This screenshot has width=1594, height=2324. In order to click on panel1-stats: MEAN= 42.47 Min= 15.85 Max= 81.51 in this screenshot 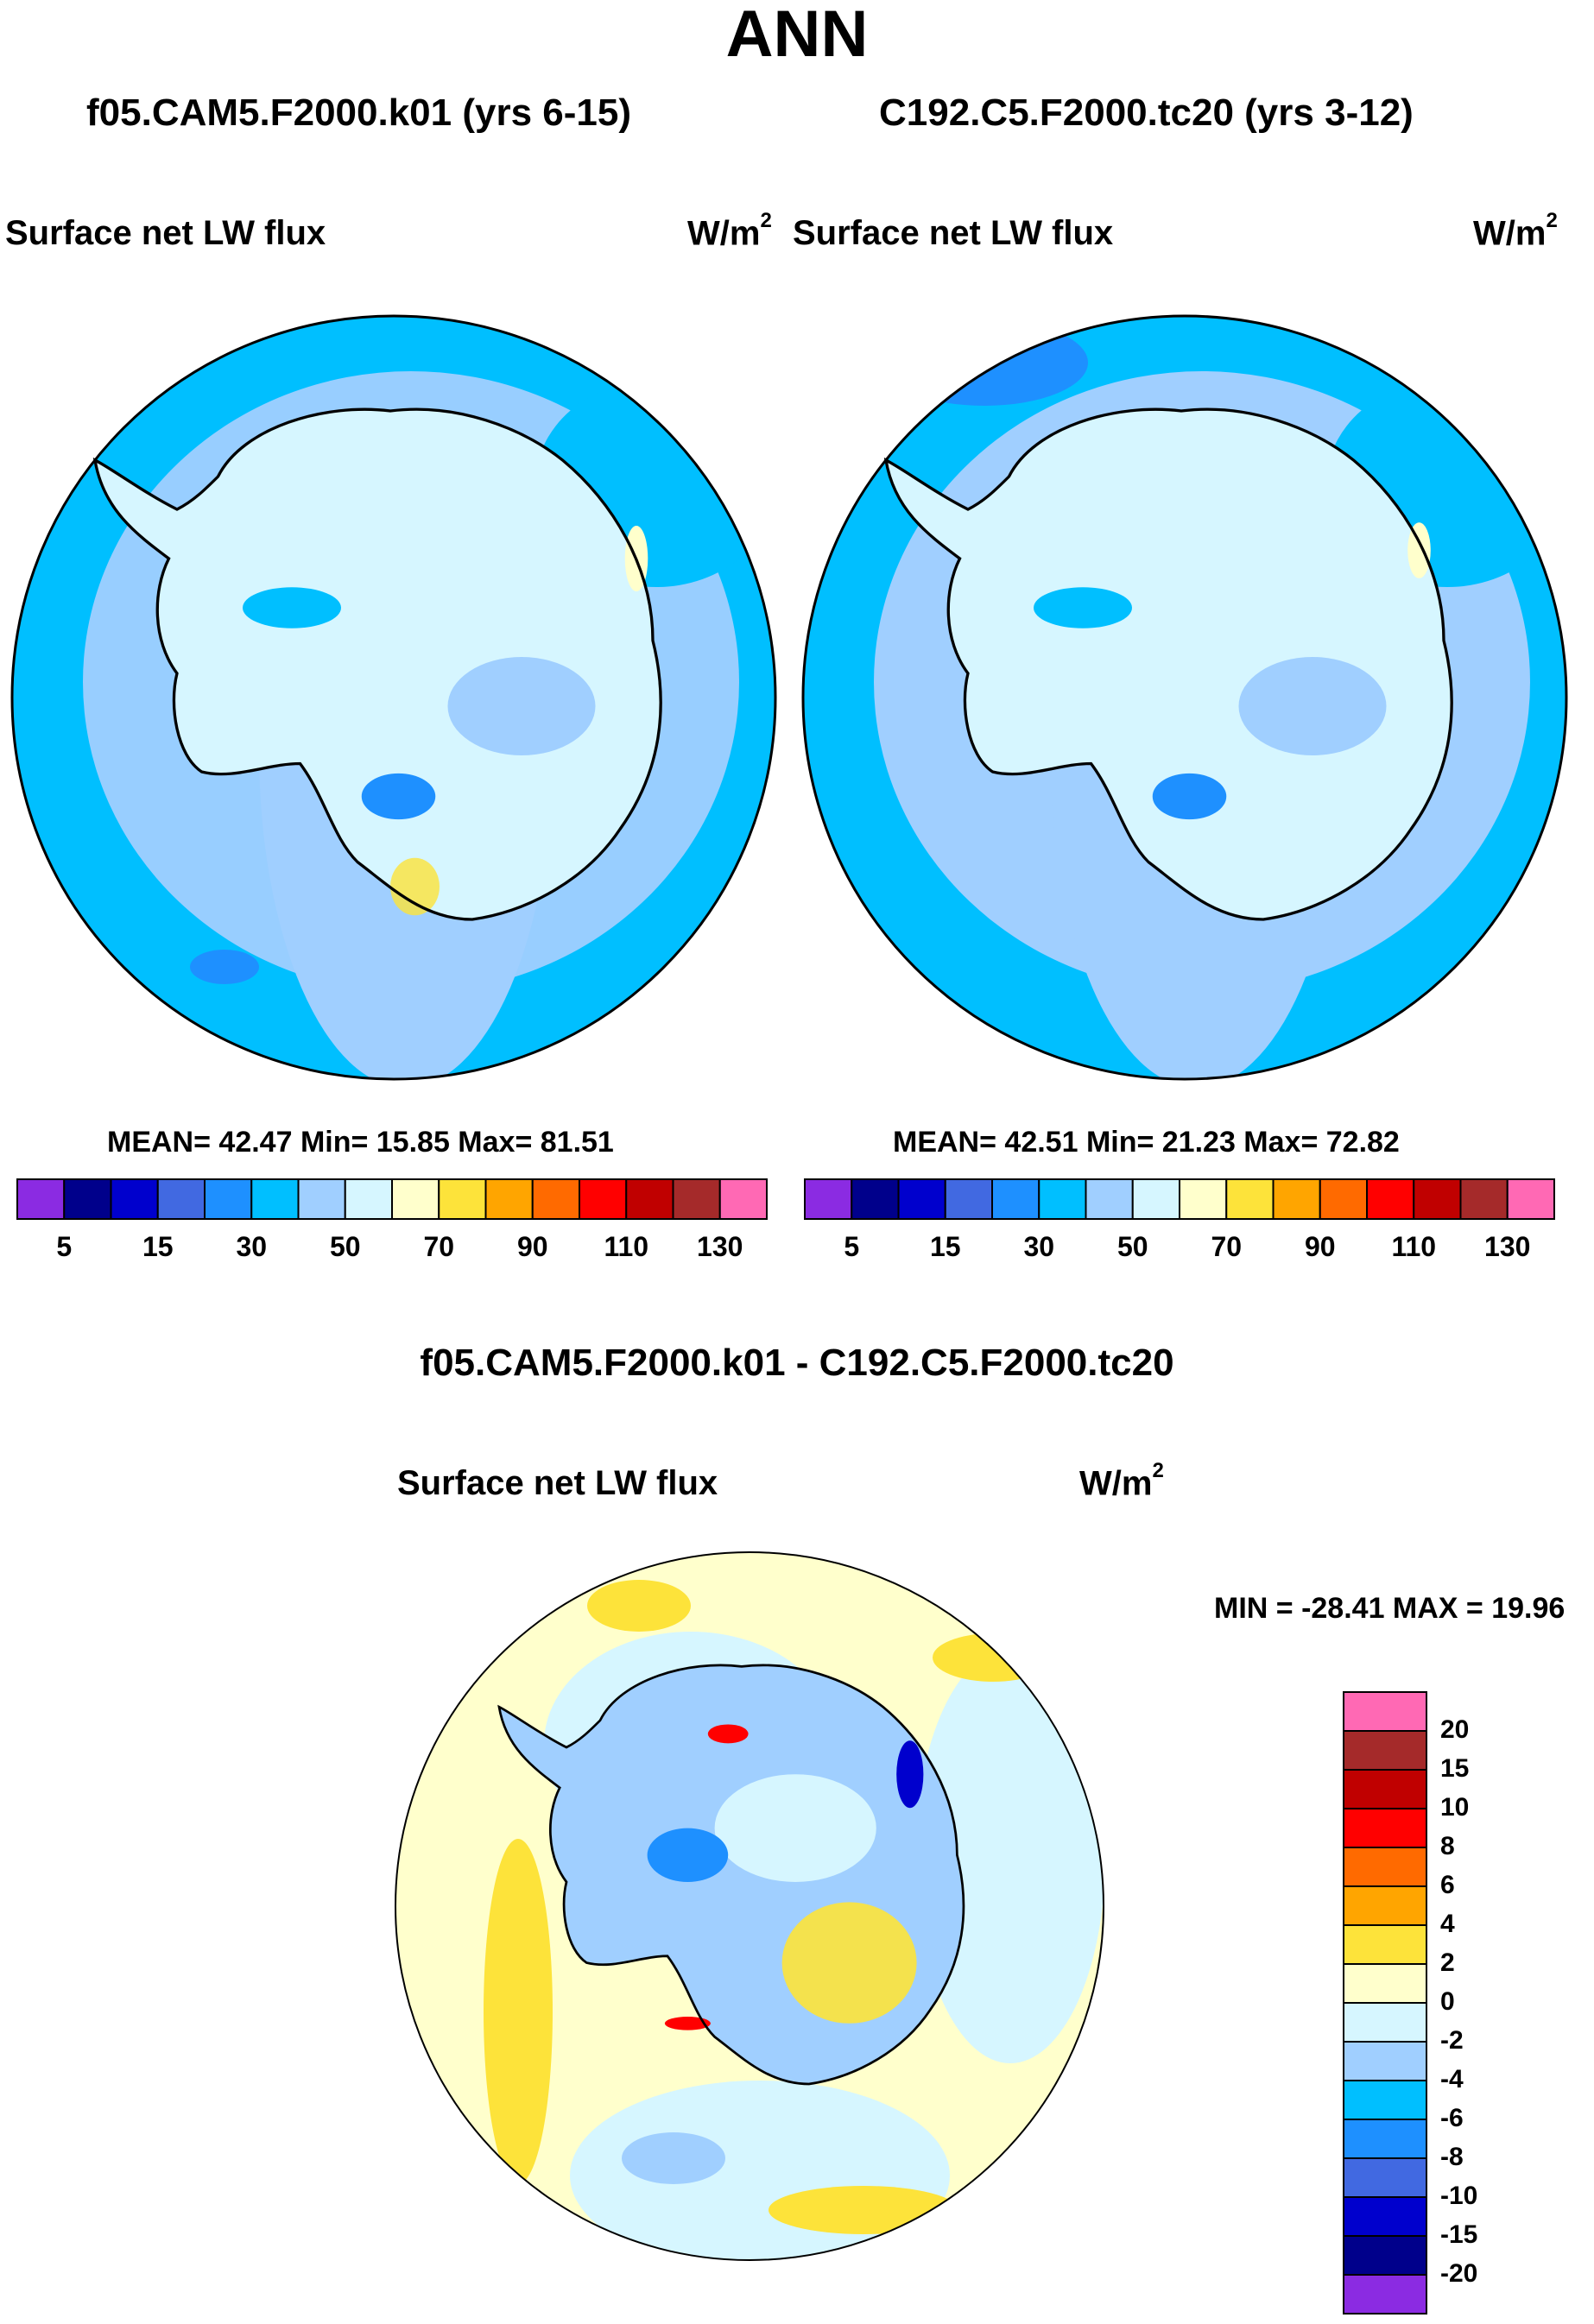, I will do `click(360, 1142)`.